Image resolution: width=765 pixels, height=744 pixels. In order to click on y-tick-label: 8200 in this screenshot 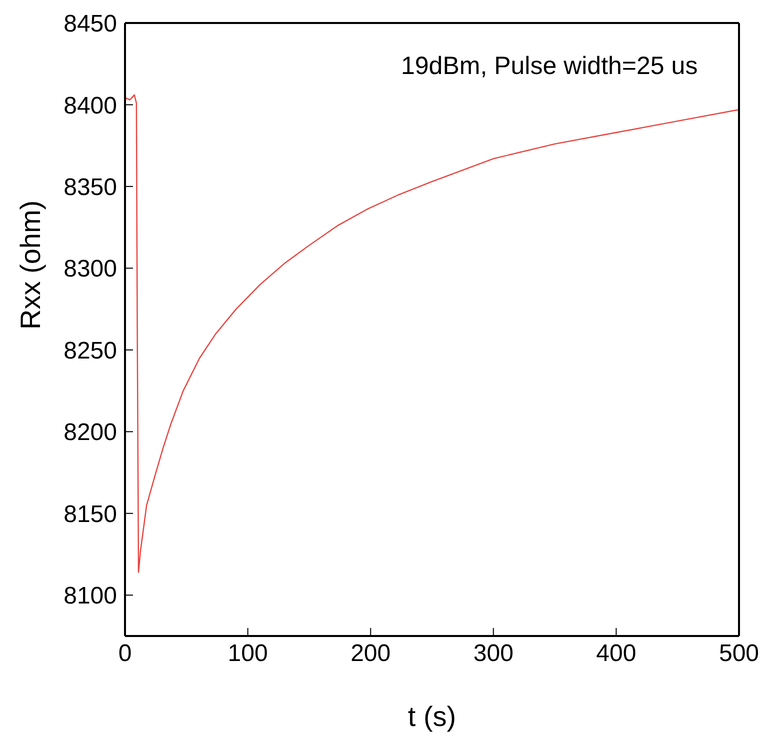, I will do `click(90, 432)`.